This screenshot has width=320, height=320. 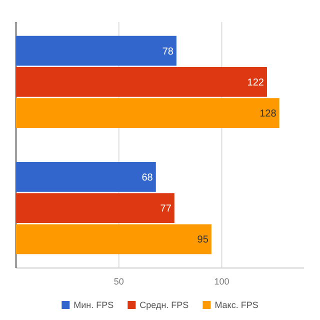 What do you see at coordinates (164, 305) in the screenshot?
I see `legend-label: Средн. FPS` at bounding box center [164, 305].